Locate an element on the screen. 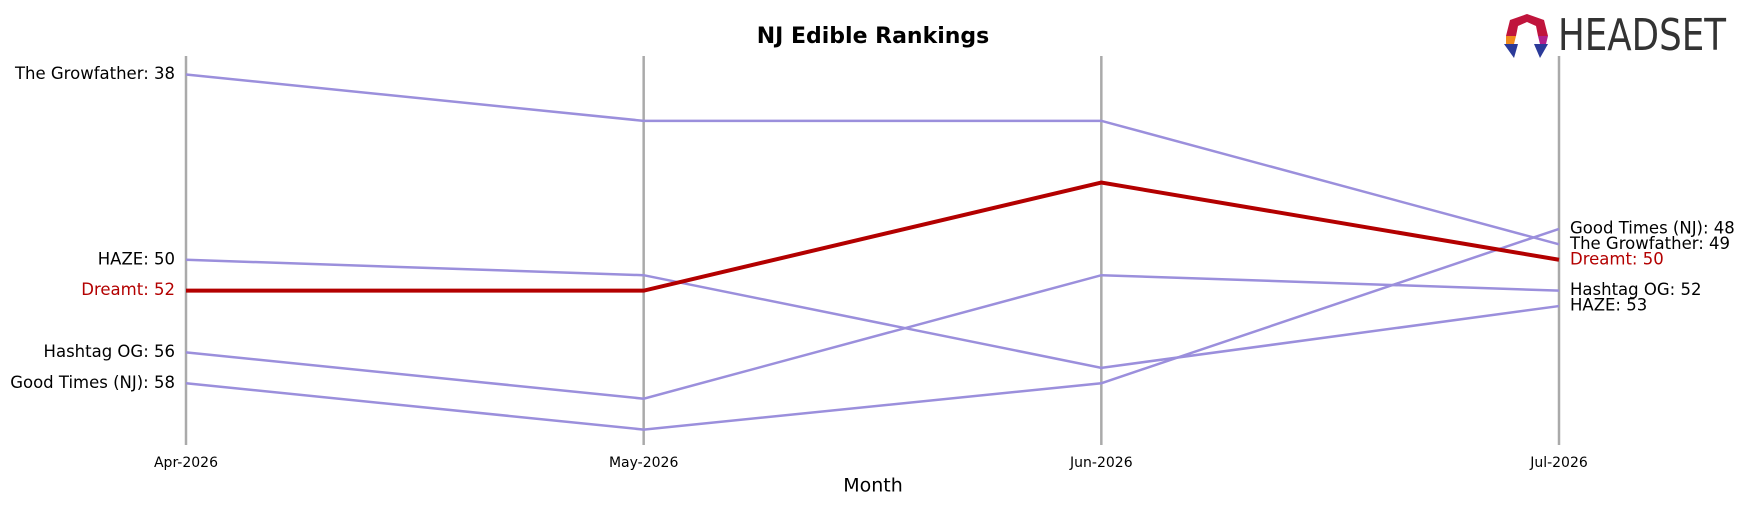 The height and width of the screenshot is (506, 1746). logo-text: HEADSET is located at coordinates (1642, 35).